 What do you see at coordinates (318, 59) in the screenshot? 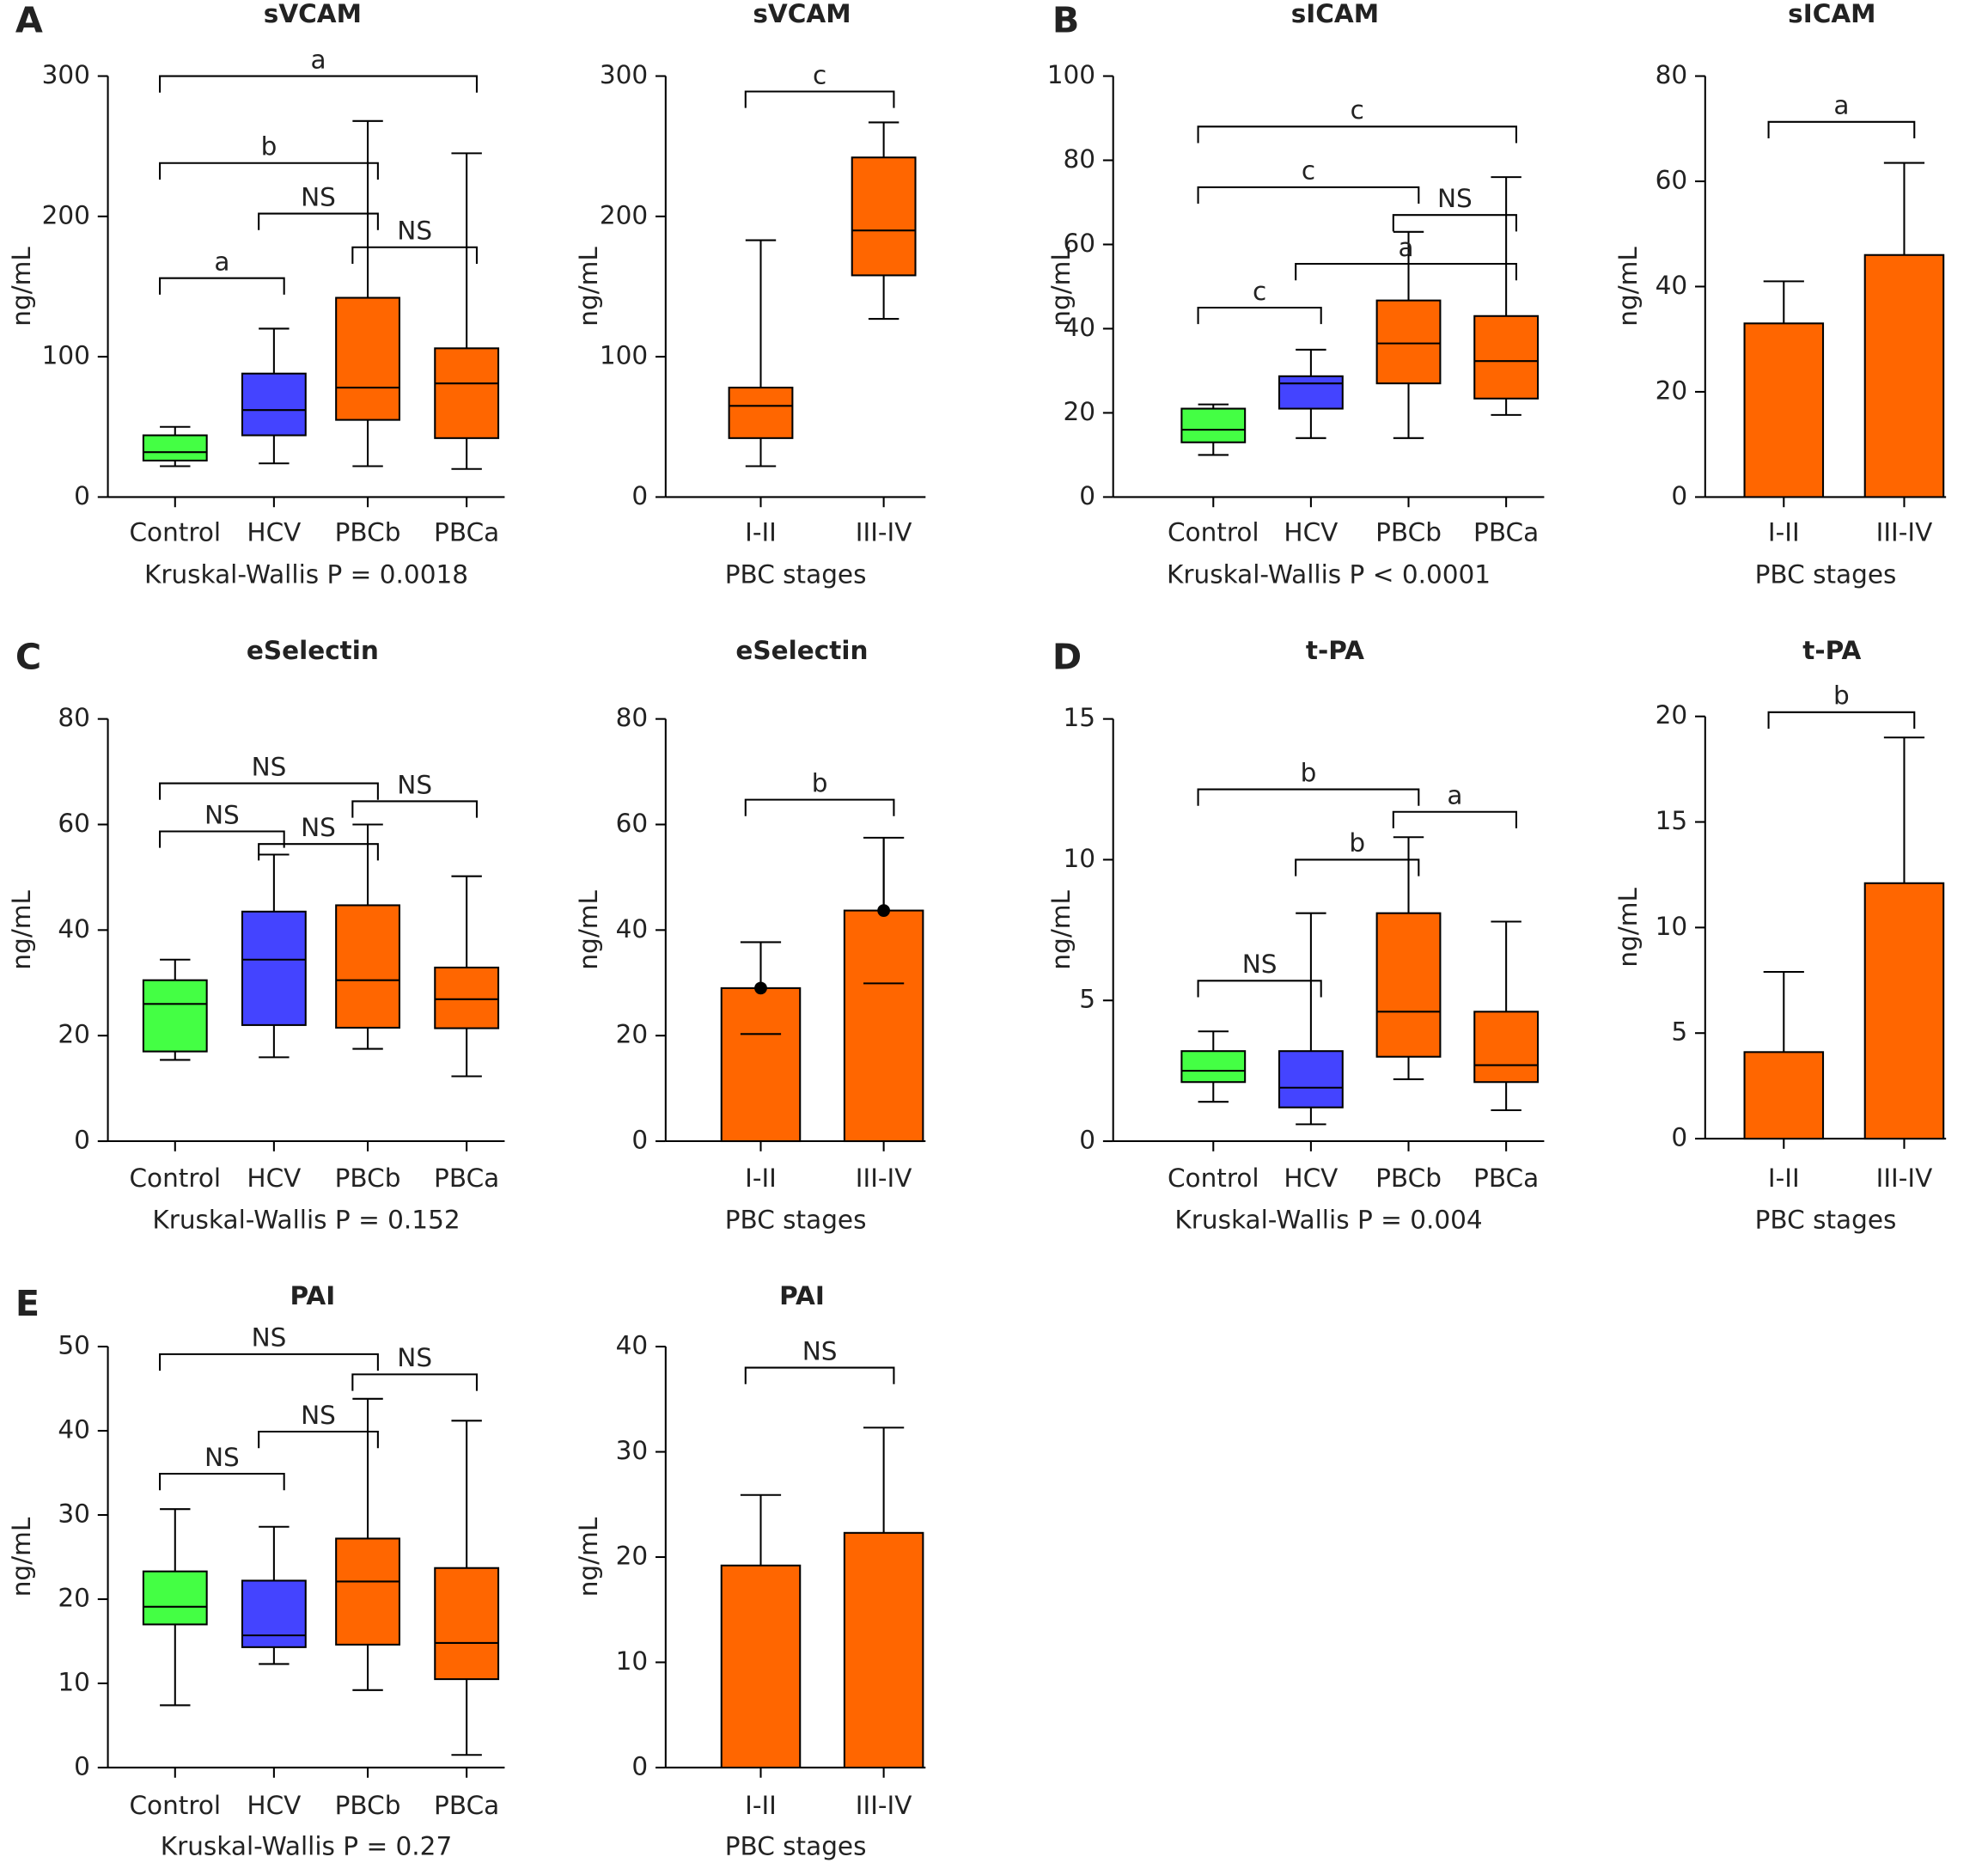
I see `significance-label: a` at bounding box center [318, 59].